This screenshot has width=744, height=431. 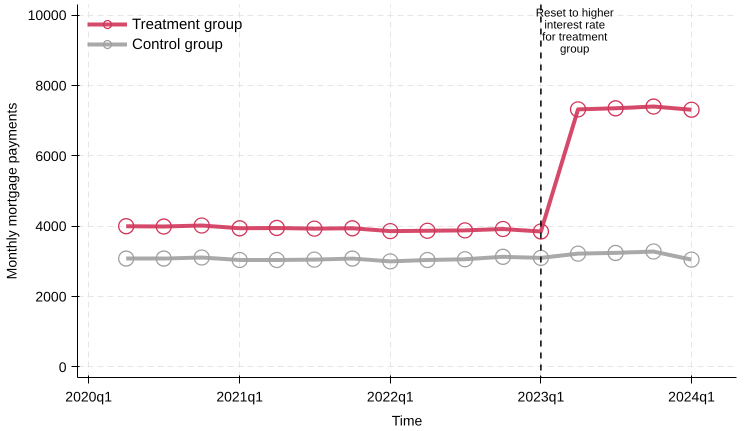 I want to click on y-axis-title: Monthly mortgage payments, so click(x=12, y=191).